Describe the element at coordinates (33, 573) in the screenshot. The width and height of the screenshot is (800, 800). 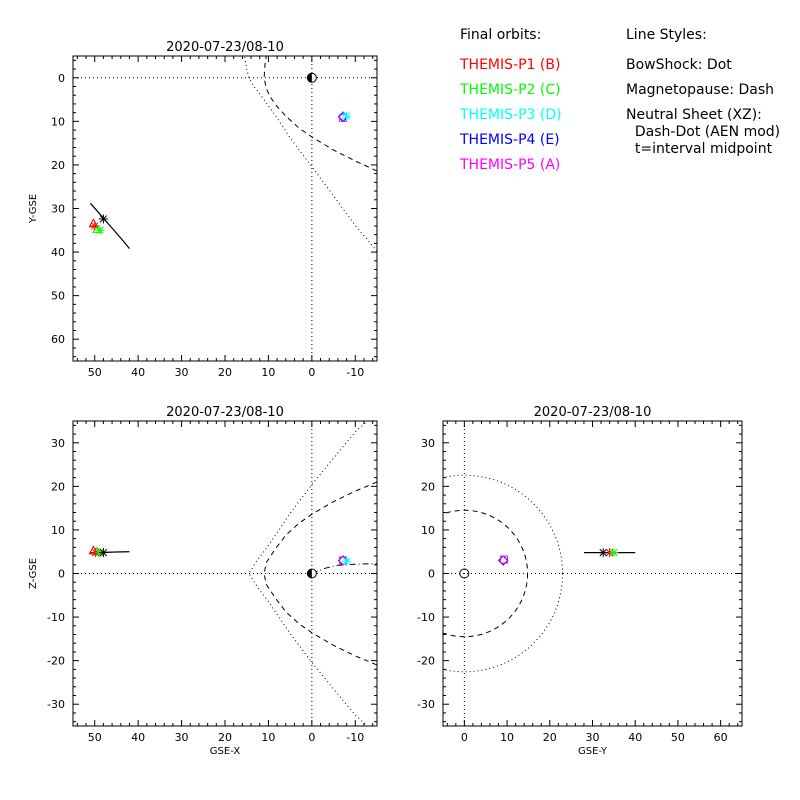
I see `y-axis-label: Z-GSE` at that location.